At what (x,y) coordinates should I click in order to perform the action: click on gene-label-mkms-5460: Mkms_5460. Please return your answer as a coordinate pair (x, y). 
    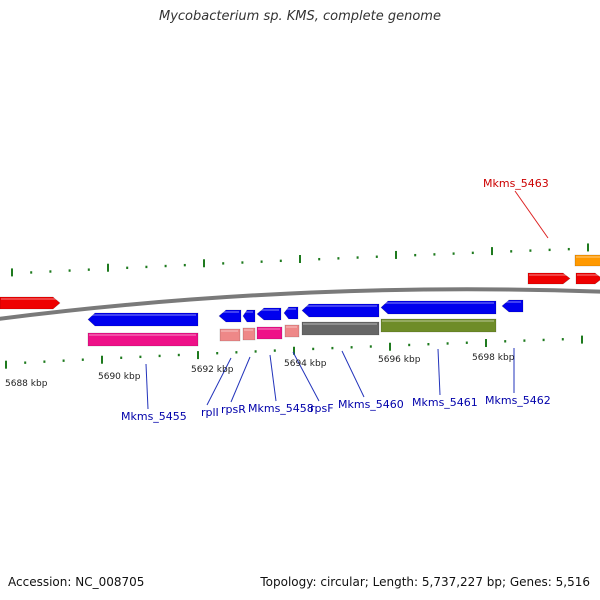
    Looking at the image, I should click on (371, 404).